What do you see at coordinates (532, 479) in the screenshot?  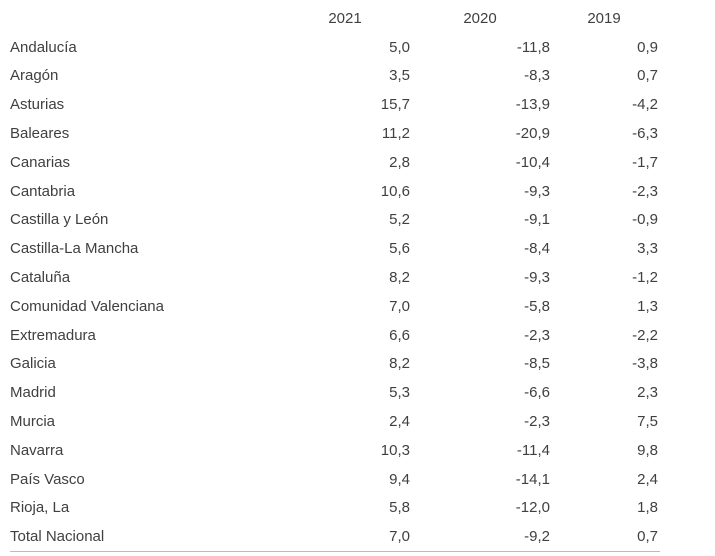 I see `value-2020-cell: -14,1` at bounding box center [532, 479].